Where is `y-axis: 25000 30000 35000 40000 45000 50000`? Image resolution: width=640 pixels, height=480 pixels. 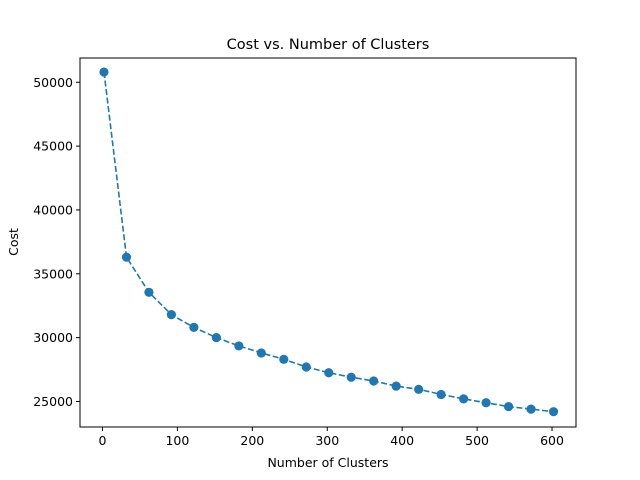 y-axis: 25000 30000 35000 40000 45000 50000 is located at coordinates (56, 242).